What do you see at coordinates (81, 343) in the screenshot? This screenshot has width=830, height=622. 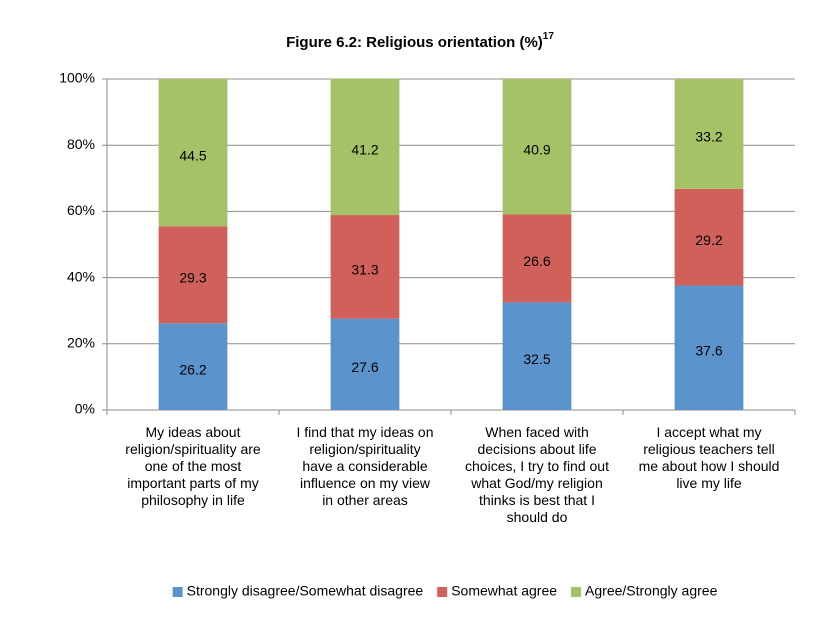 I see `y-tick-label: 20%` at bounding box center [81, 343].